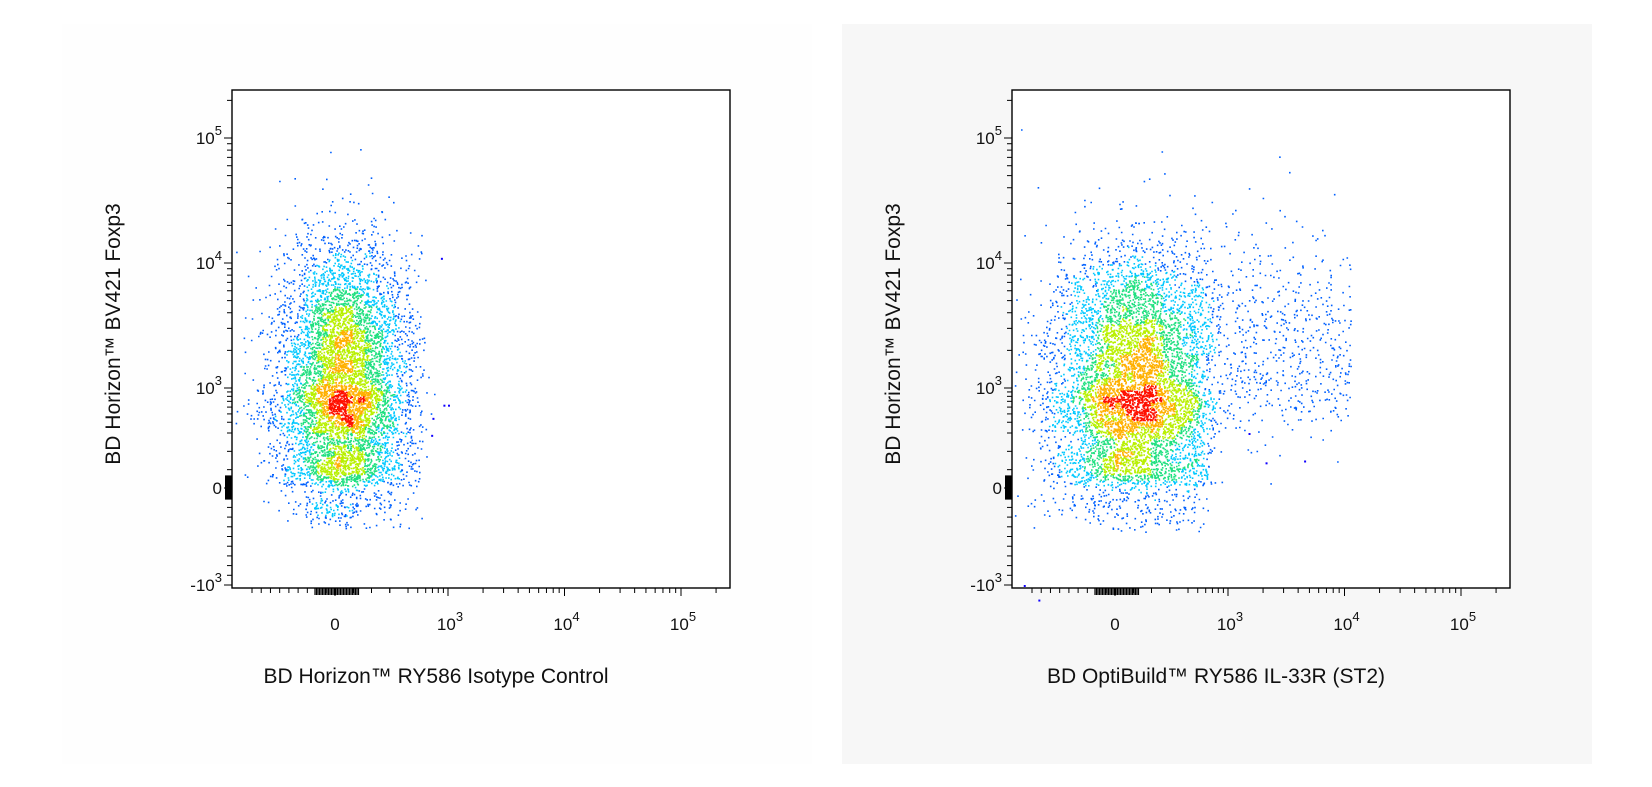  I want to click on plot1-y-tick-label: 10⁵, so click(989, 135).